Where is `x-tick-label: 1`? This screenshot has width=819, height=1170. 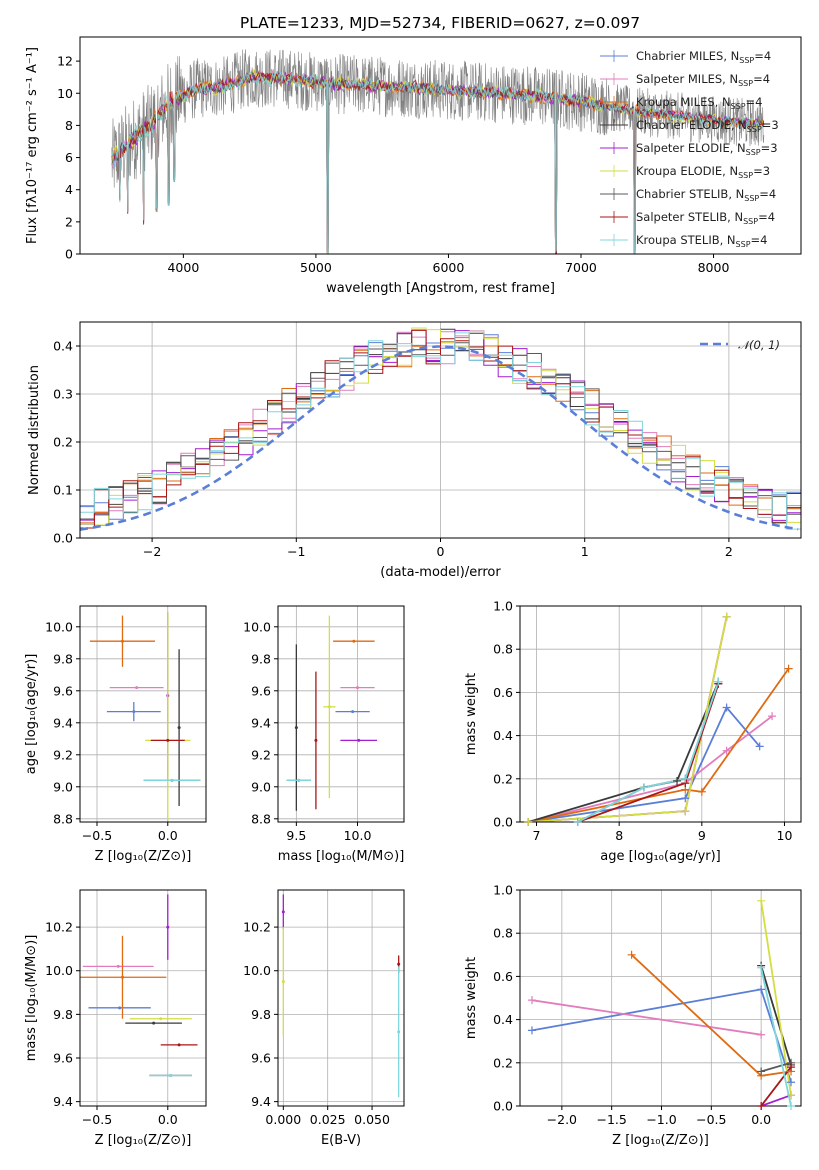 x-tick-label: 1 is located at coordinates (585, 551).